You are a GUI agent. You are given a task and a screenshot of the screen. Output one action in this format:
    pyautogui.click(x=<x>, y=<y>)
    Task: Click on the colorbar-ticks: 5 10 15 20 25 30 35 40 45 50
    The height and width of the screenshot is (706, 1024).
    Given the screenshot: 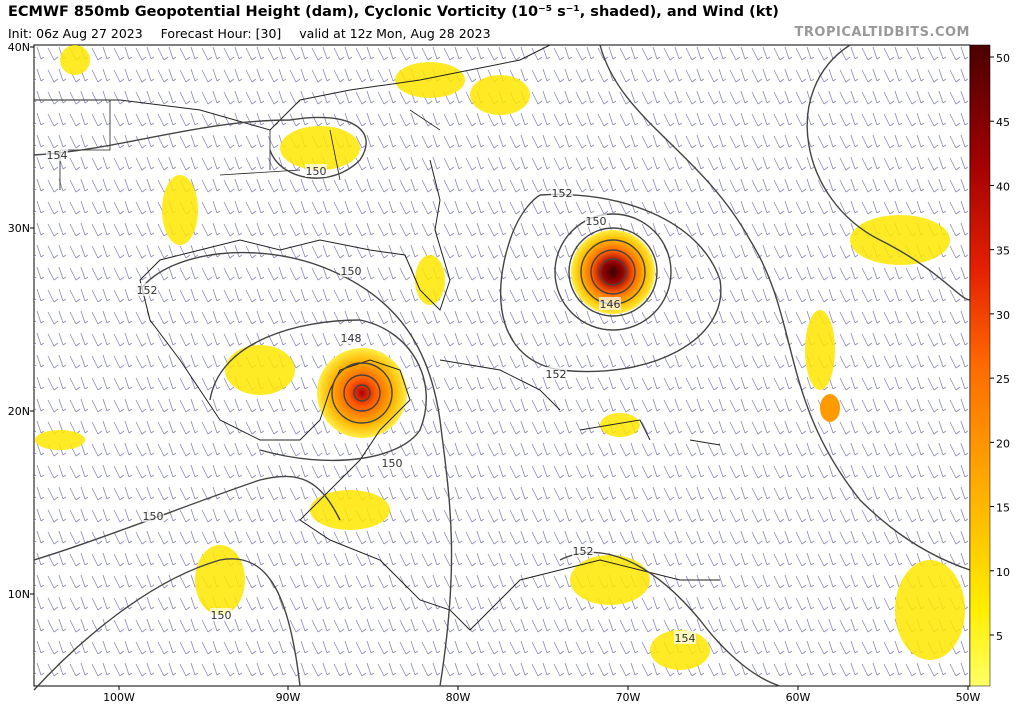 What is the action you would take?
    pyautogui.click(x=1000, y=347)
    